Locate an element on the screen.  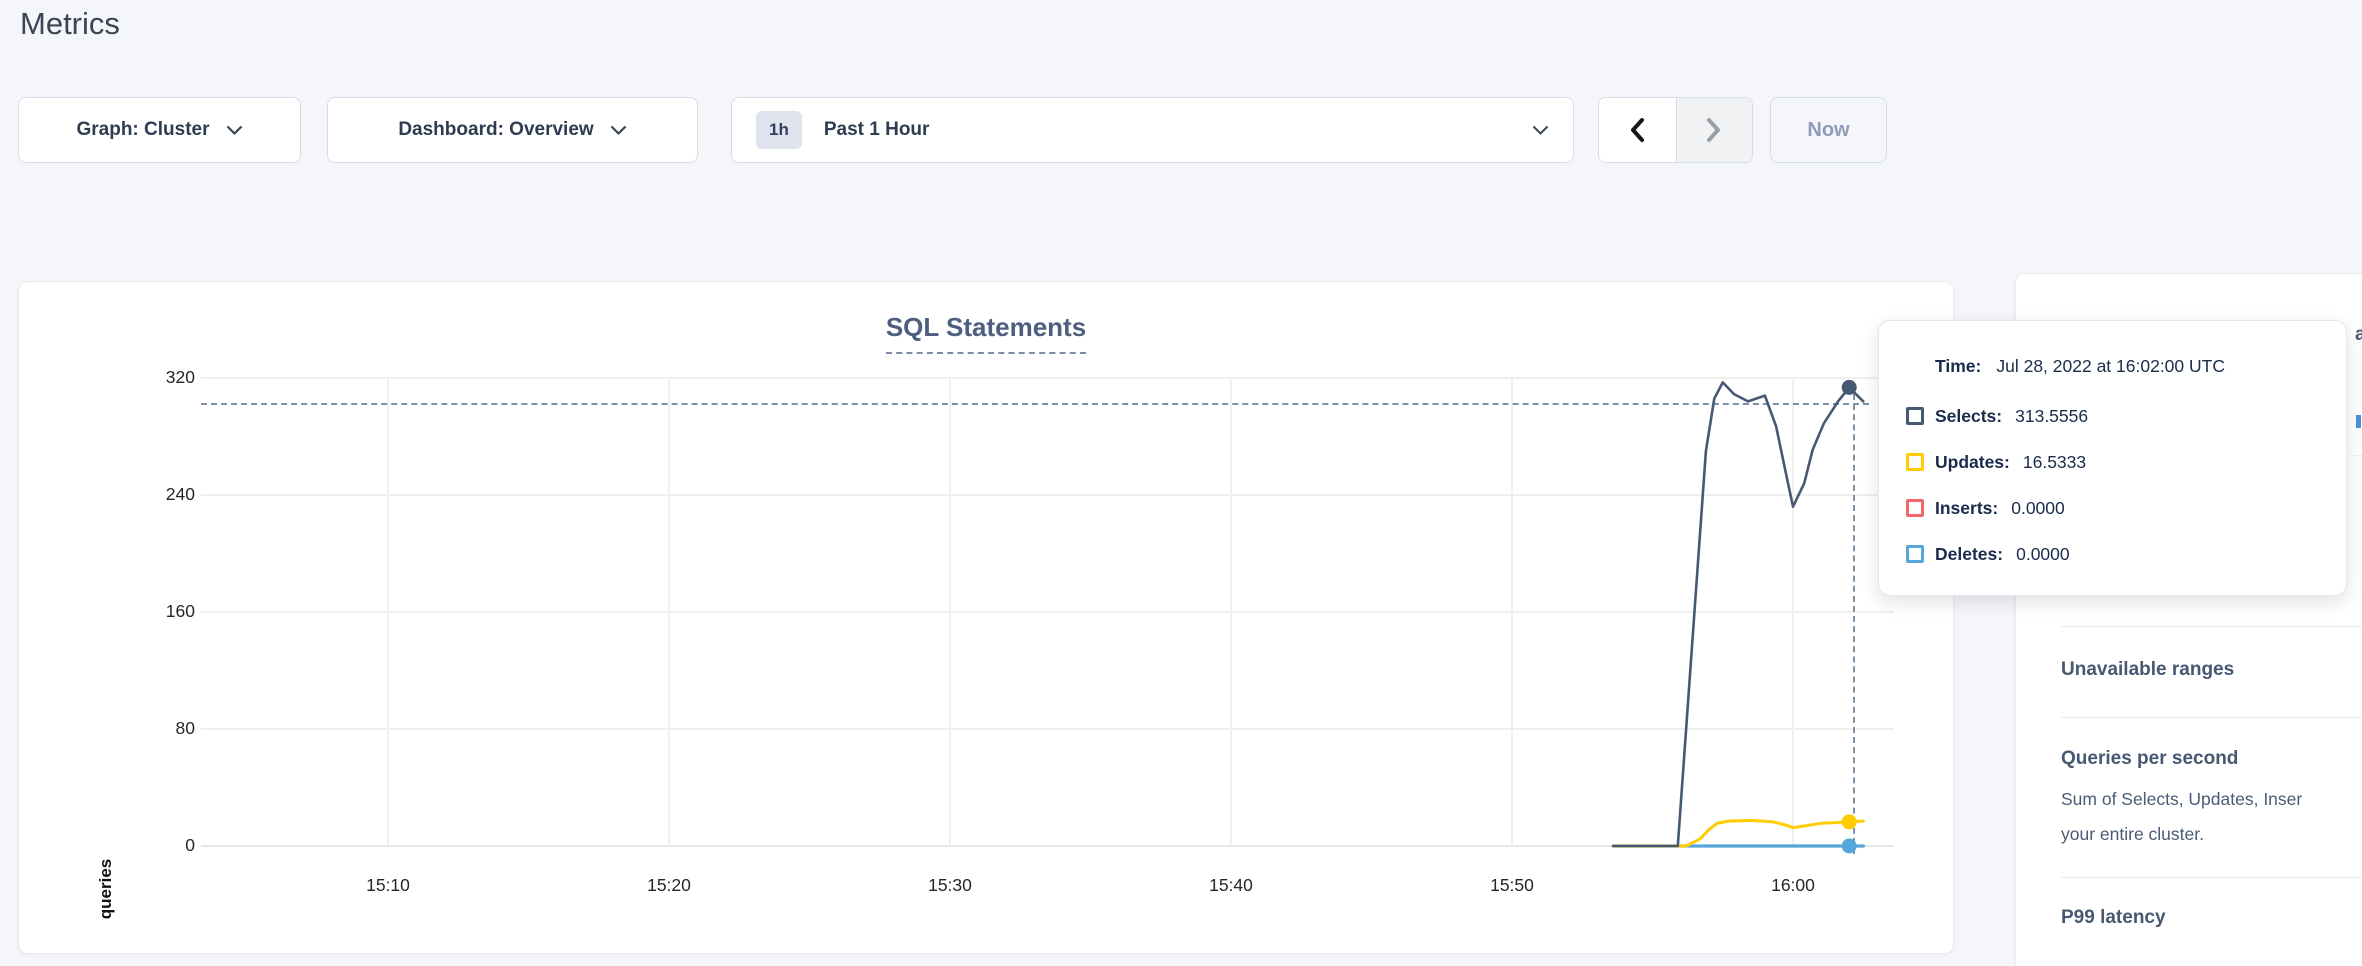
tooltip-series-label: Selects: is located at coordinates (1969, 415).